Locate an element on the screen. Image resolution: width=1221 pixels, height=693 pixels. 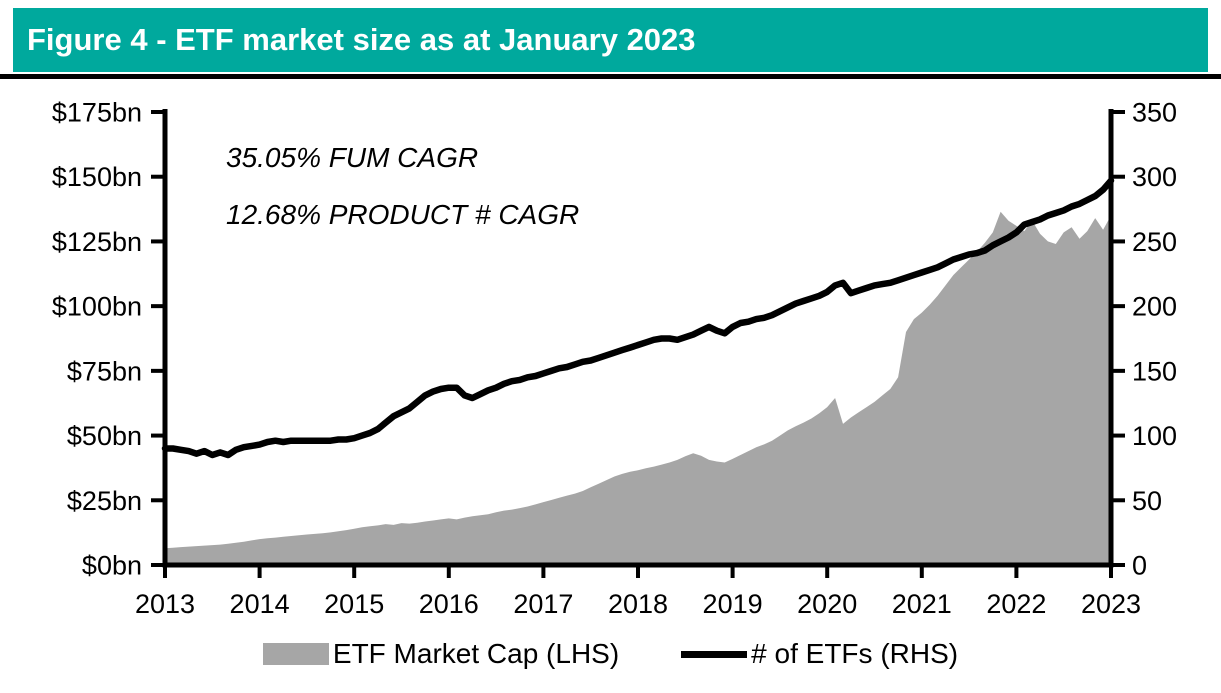
y-left-tick-label: $75bn is located at coordinates (104, 371).